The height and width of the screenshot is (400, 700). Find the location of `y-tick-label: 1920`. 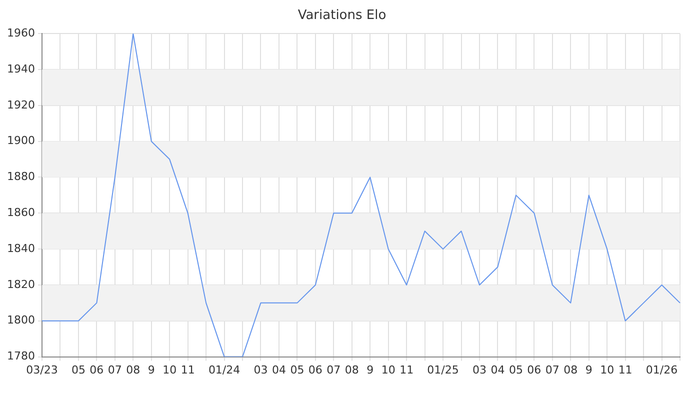

y-tick-label: 1920 is located at coordinates (20, 105).